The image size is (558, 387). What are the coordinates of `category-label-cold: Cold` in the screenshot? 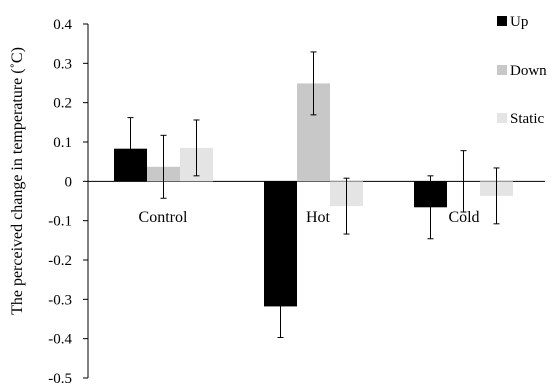 It's located at (463, 217).